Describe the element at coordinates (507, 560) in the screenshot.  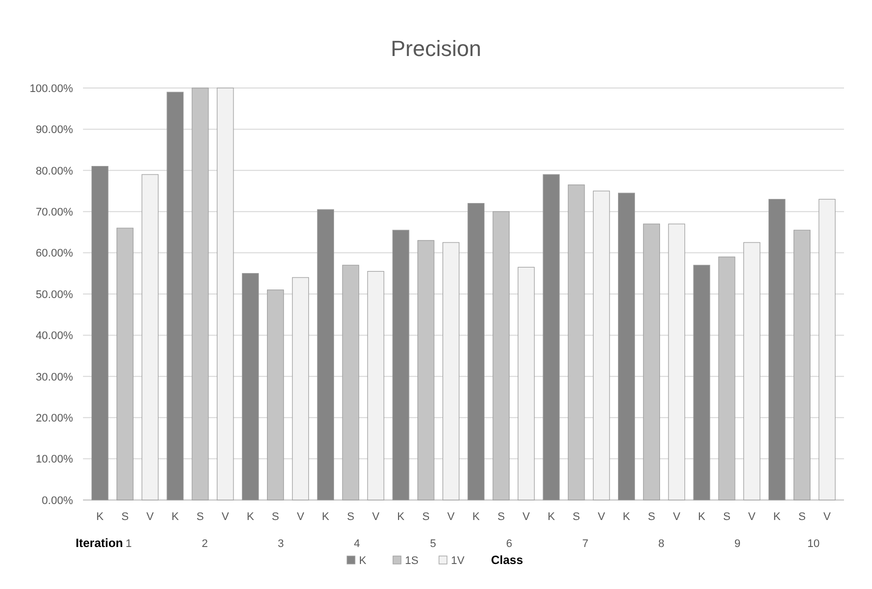
I see `legend-title: Class` at that location.